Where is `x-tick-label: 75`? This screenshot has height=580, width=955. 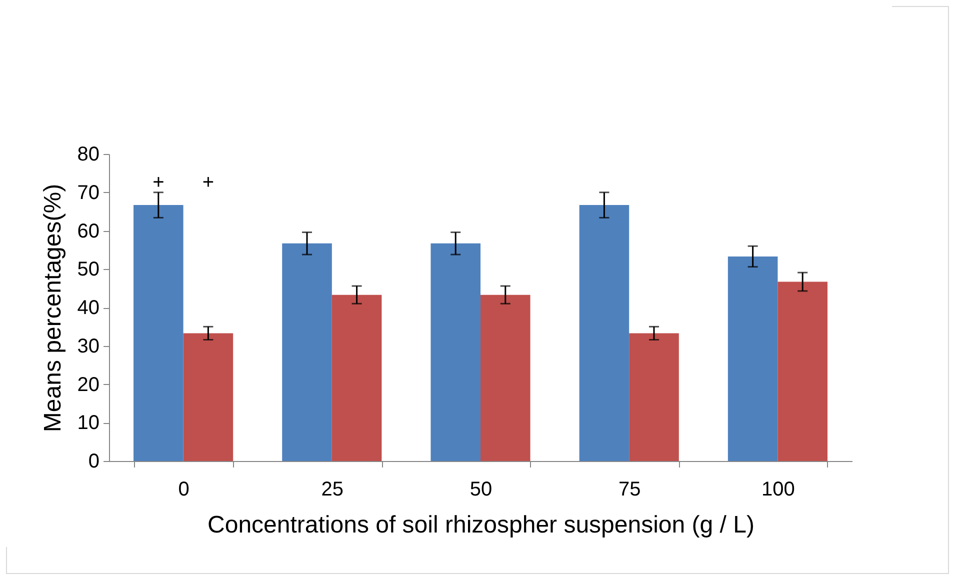
x-tick-label: 75 is located at coordinates (629, 489).